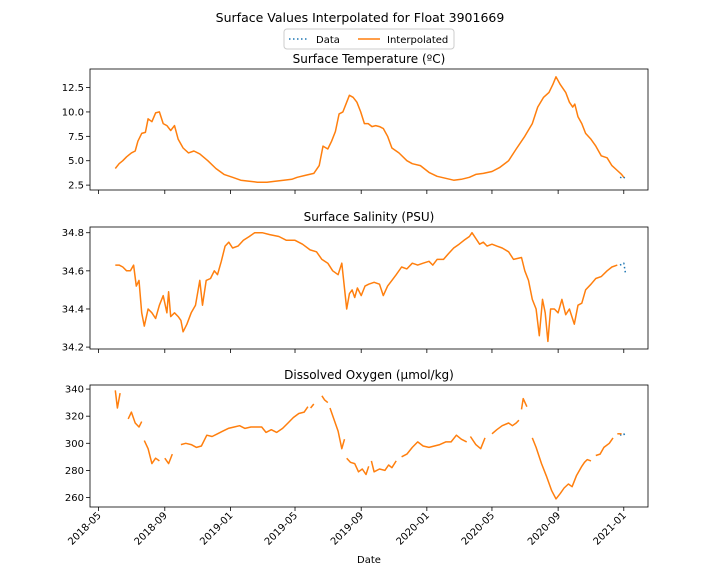 The image size is (720, 576). What do you see at coordinates (347, 528) in the screenshot?
I see `oxygen-xtick-label: 2019-09` at bounding box center [347, 528].